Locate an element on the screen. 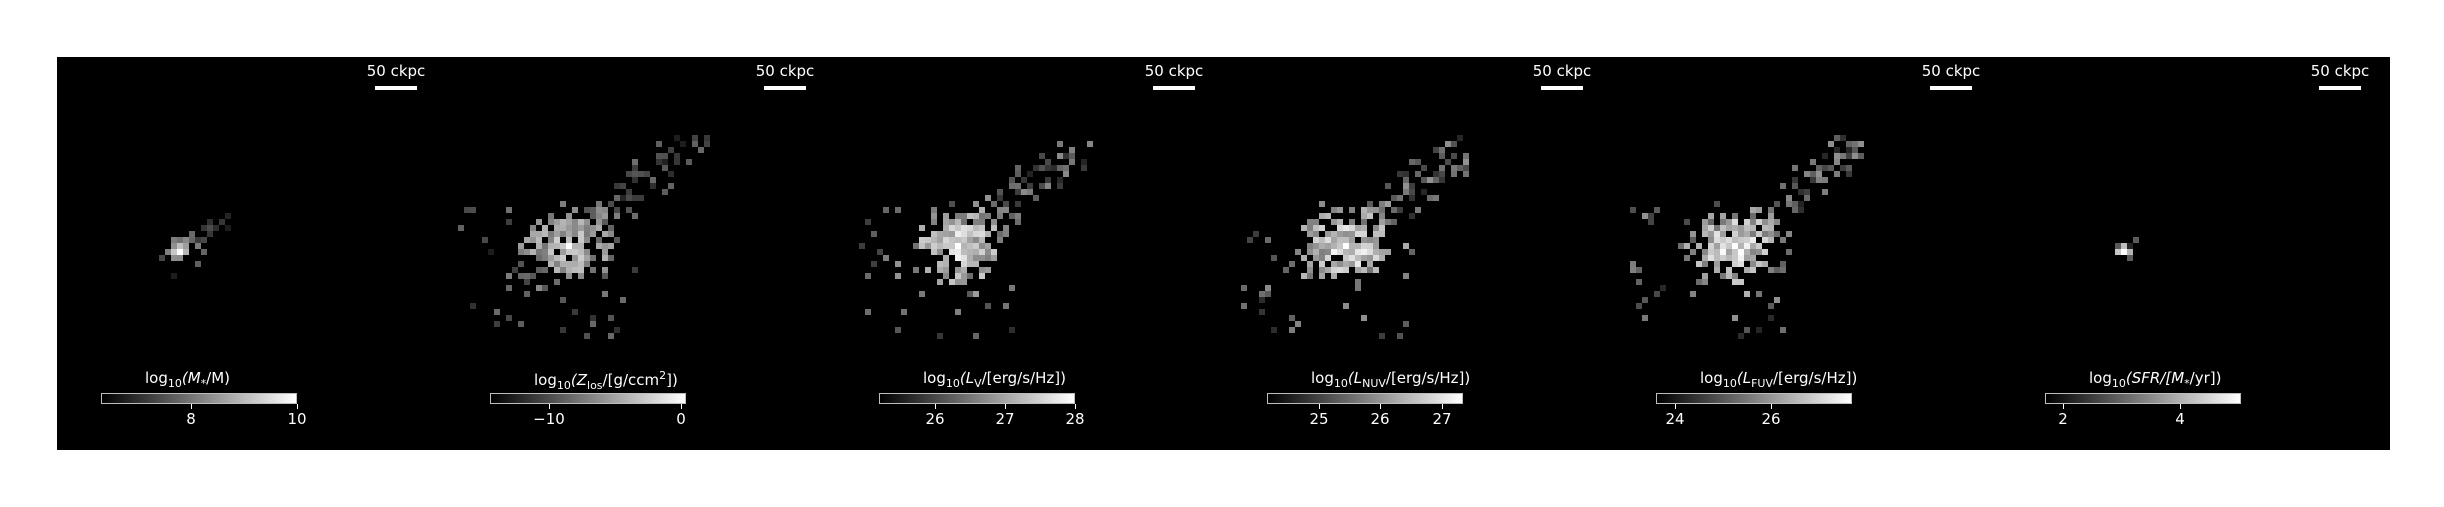 The image size is (2444, 507). colorbar-tick is located at coordinates (1675, 406).